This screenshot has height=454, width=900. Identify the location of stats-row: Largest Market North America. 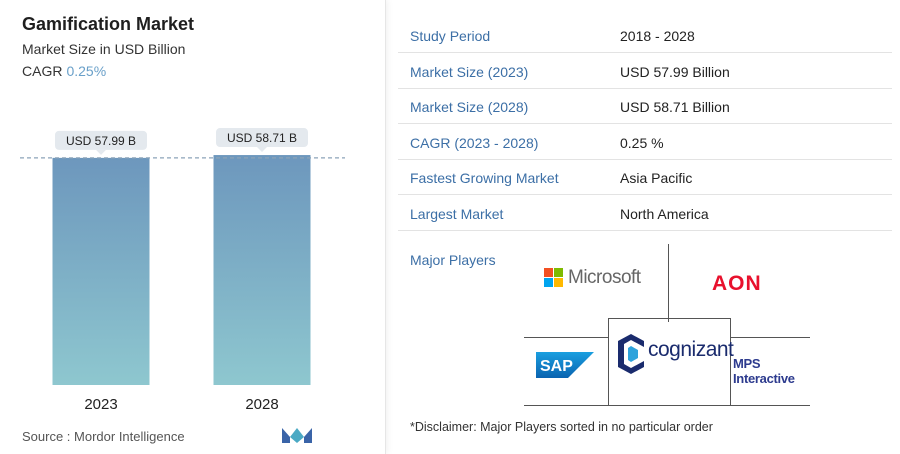
(645, 213).